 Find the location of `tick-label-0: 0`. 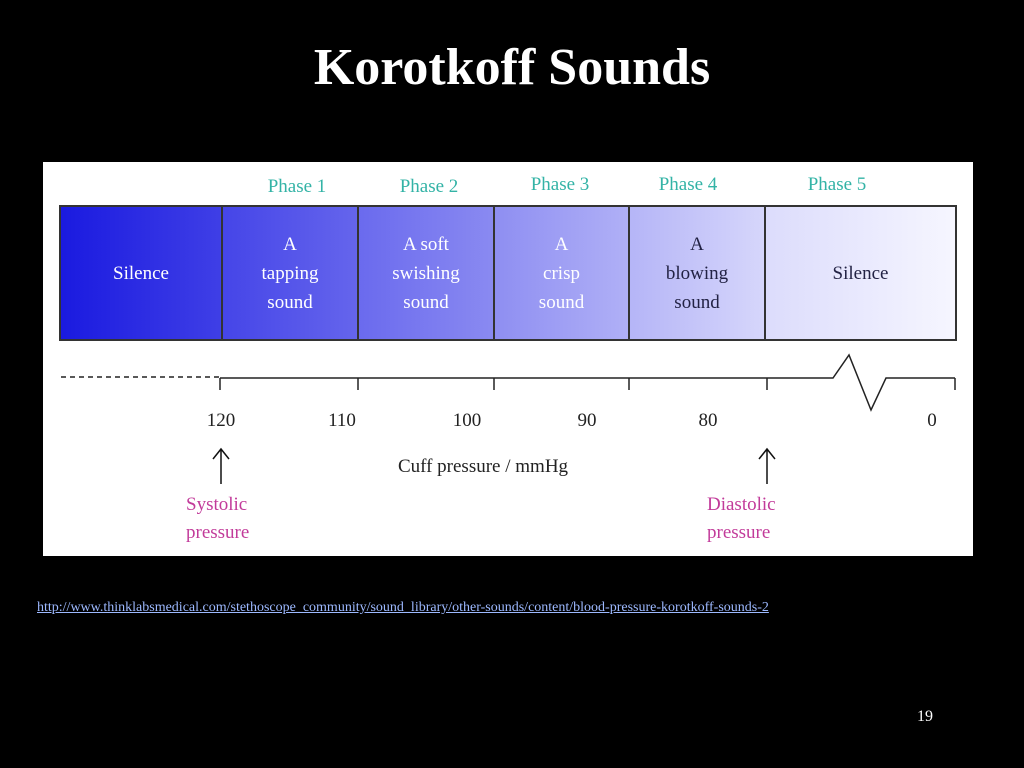

tick-label-0: 0 is located at coordinates (932, 420).